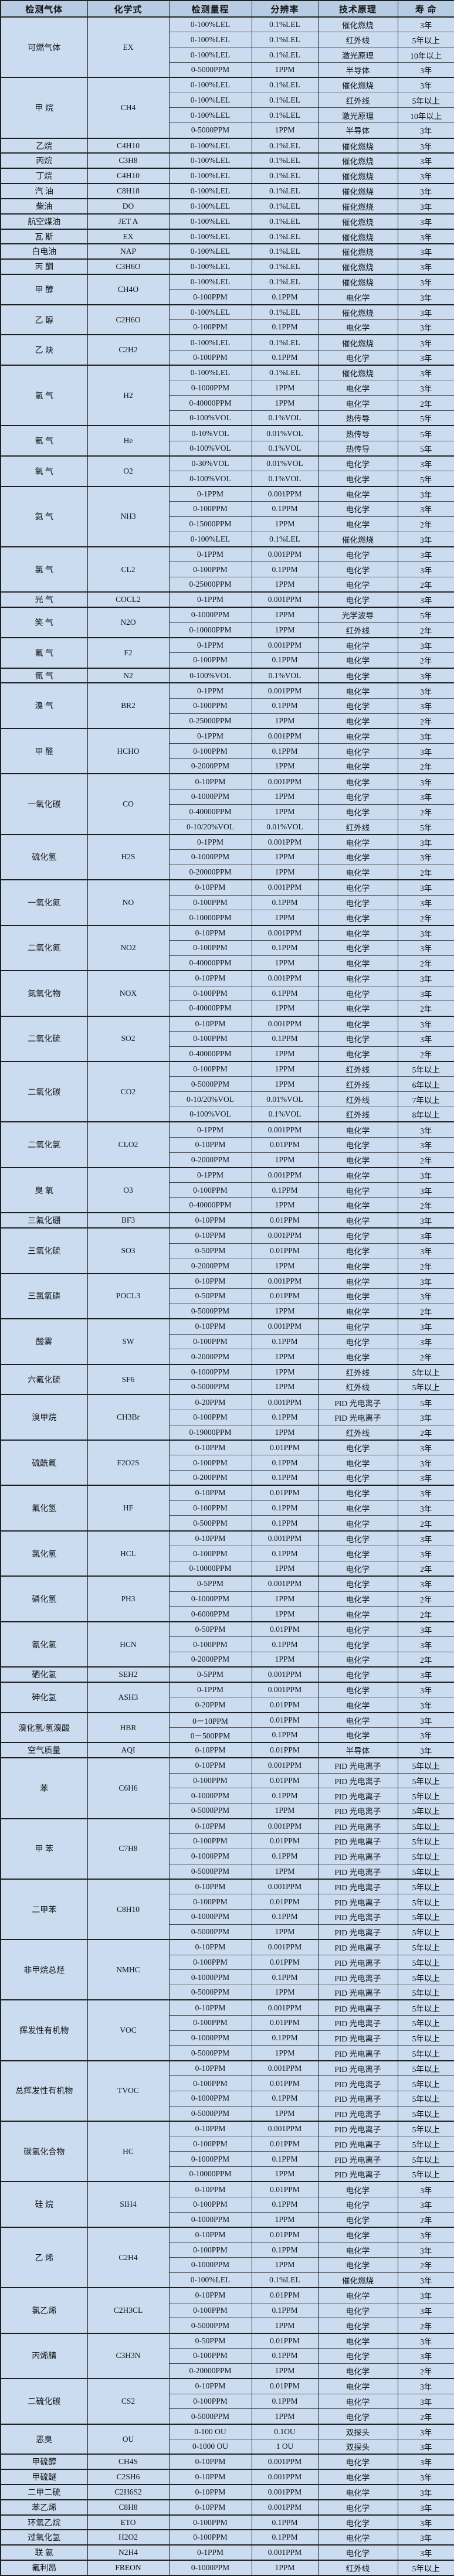  Describe the element at coordinates (425, 1311) in the screenshot. I see `lifespan-cell: 2年` at that location.